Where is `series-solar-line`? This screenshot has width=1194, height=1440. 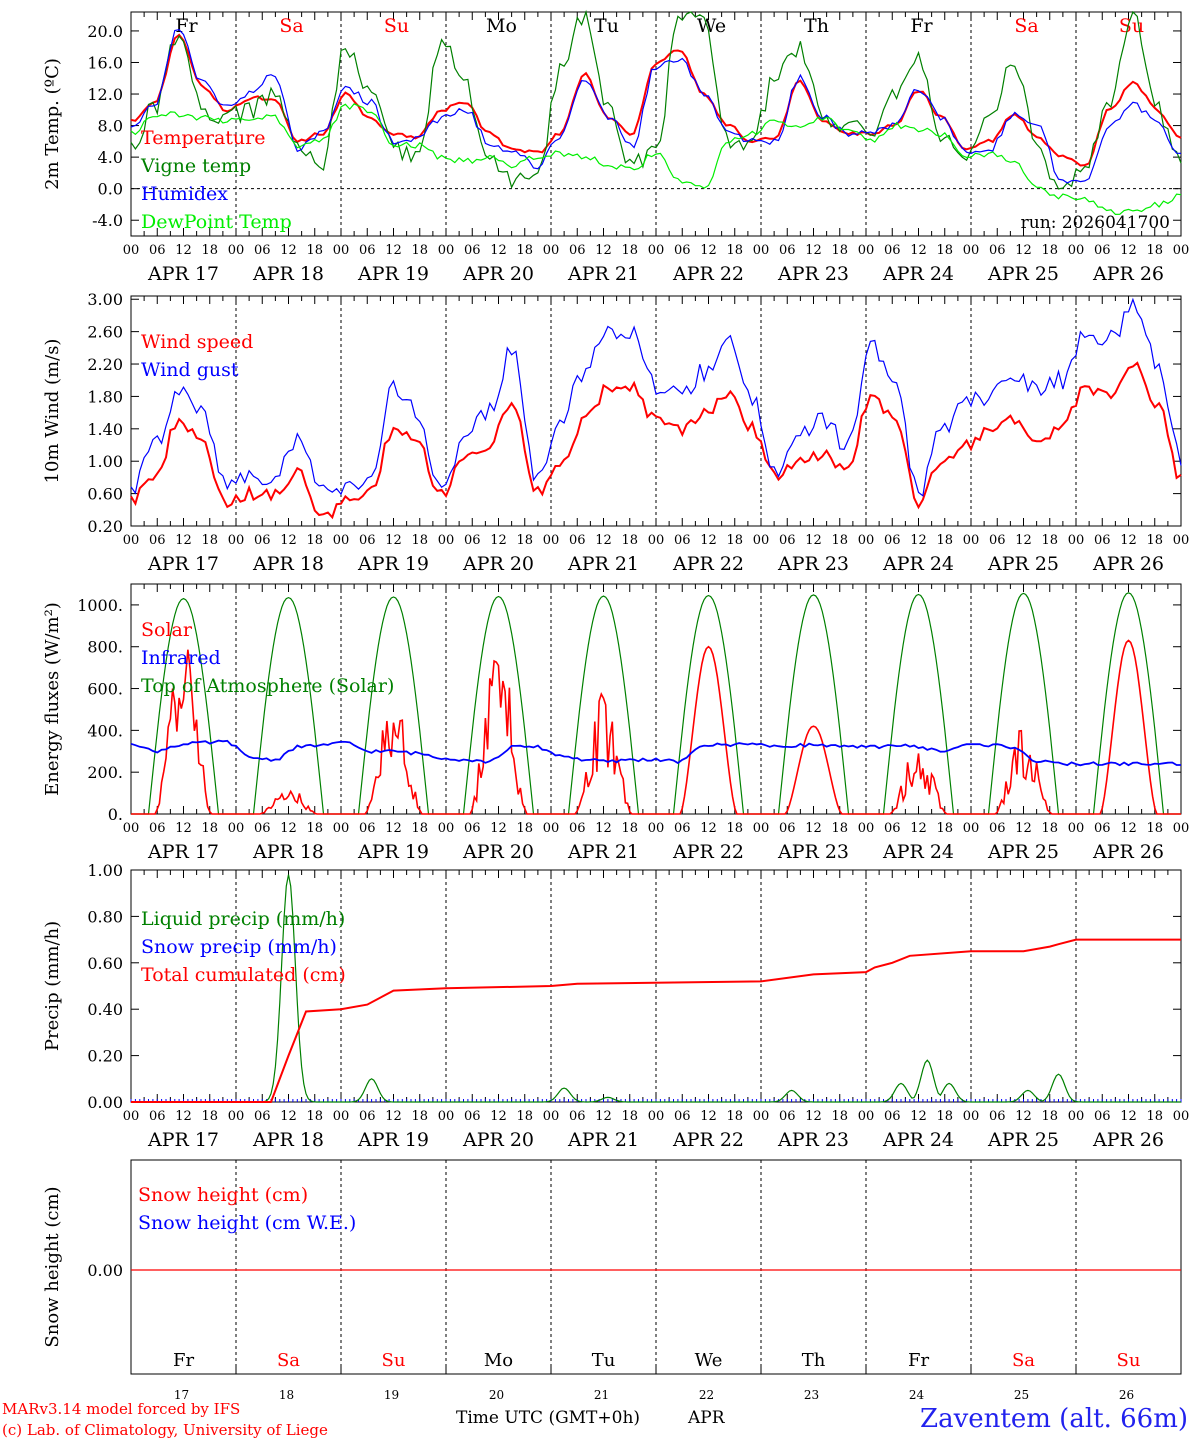 series-solar-line is located at coordinates (656, 727).